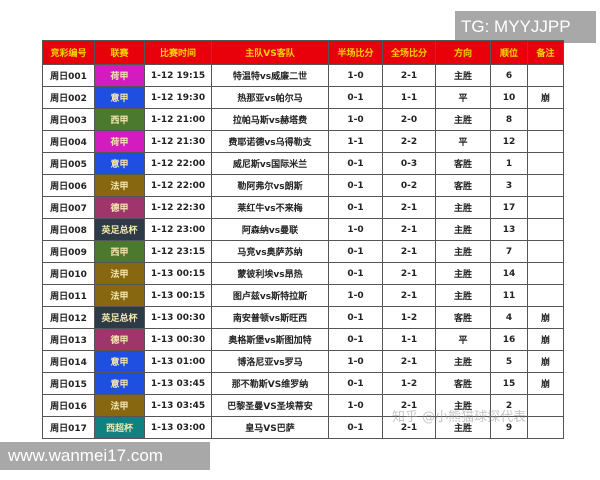  What do you see at coordinates (409, 185) in the screenshot?
I see `cell-full-score: 0-2` at bounding box center [409, 185].